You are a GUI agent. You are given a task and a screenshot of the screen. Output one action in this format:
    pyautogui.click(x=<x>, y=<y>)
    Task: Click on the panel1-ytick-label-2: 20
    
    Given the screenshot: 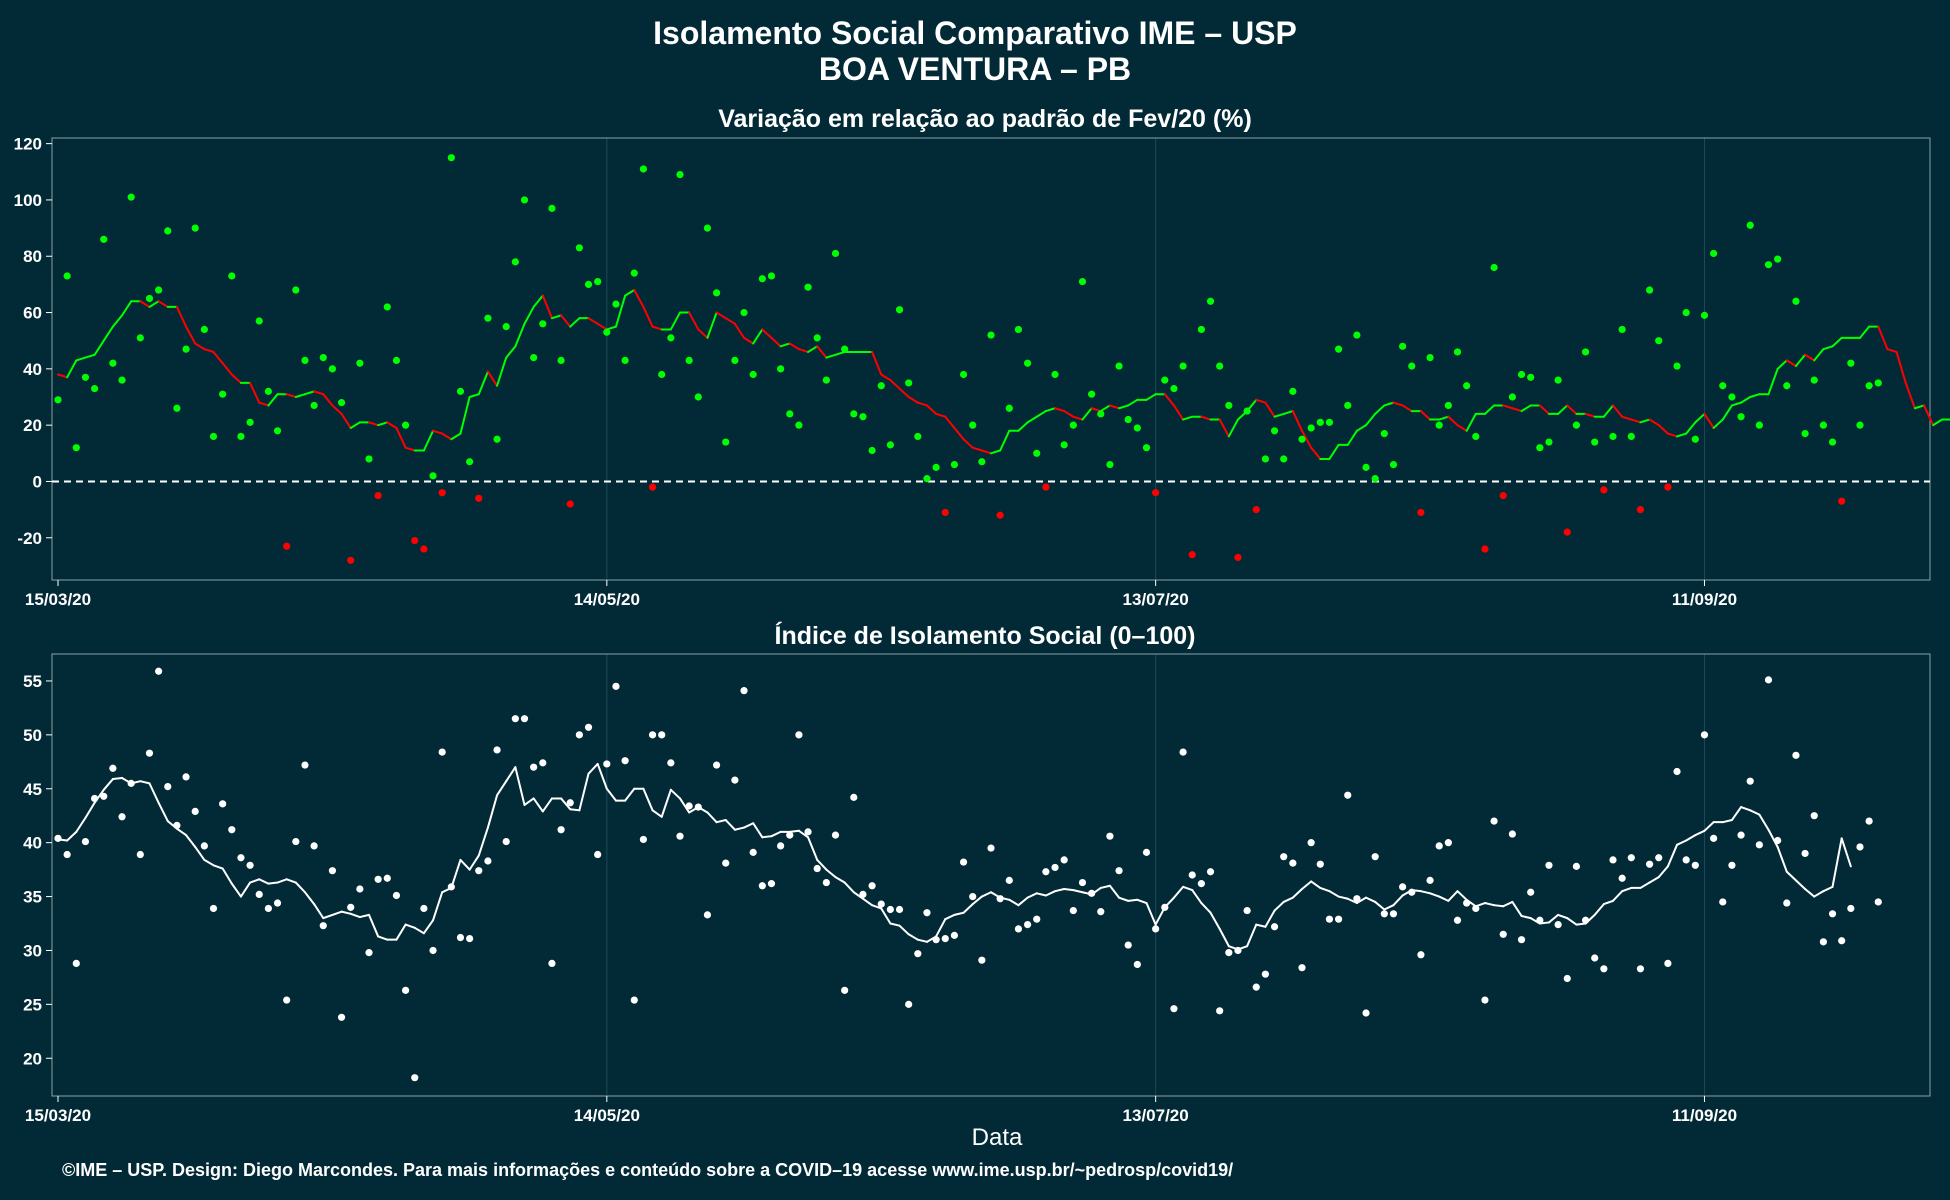 What is the action you would take?
    pyautogui.click(x=32, y=425)
    